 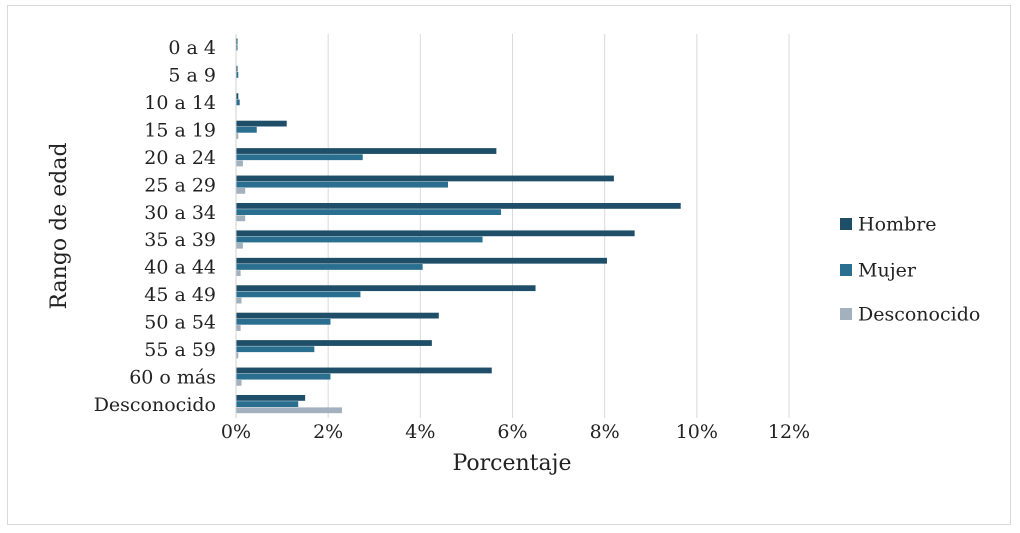 I want to click on y-tick-label: 35 a 39, so click(x=180, y=240).